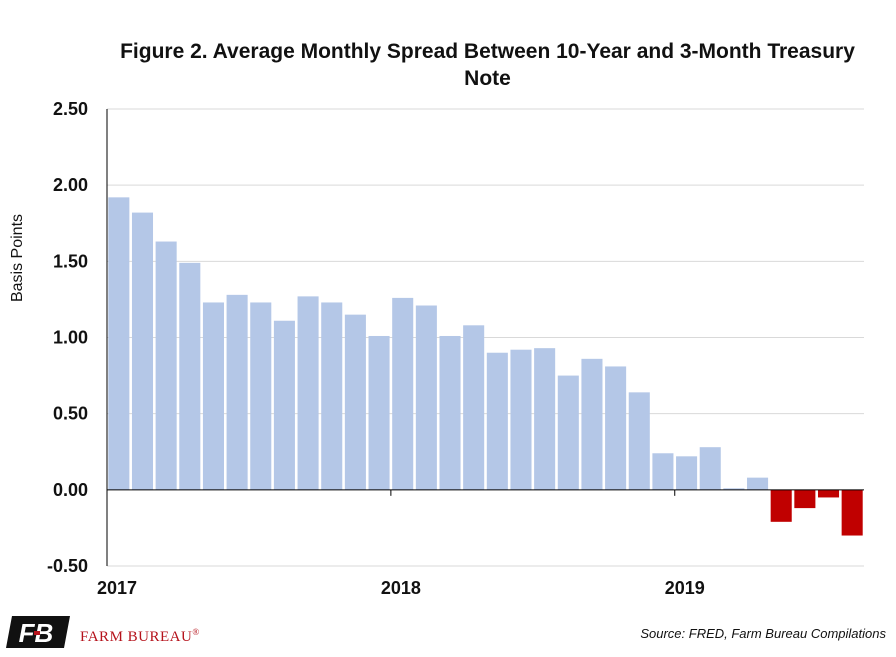 This screenshot has height=657, width=896. Describe the element at coordinates (401, 588) in the screenshot. I see `x-tick-label-2018: 2018` at that location.